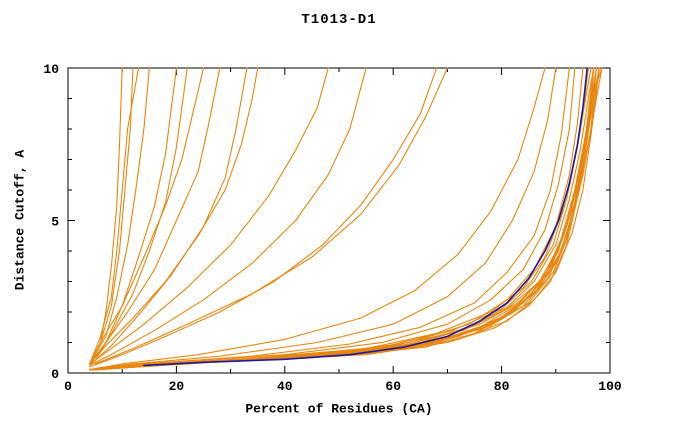  I want to click on x-tick-label: 60, so click(393, 386).